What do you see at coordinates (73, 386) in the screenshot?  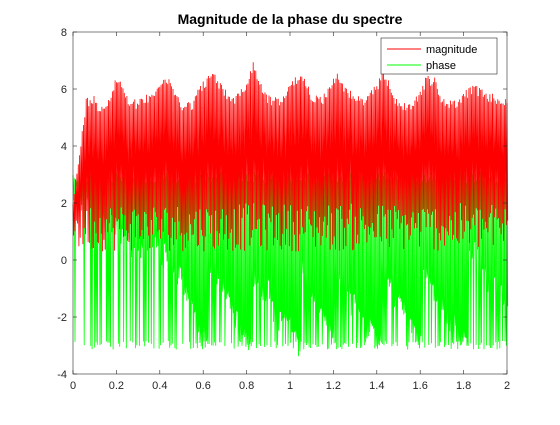 I see `x-tick-label: 0` at bounding box center [73, 386].